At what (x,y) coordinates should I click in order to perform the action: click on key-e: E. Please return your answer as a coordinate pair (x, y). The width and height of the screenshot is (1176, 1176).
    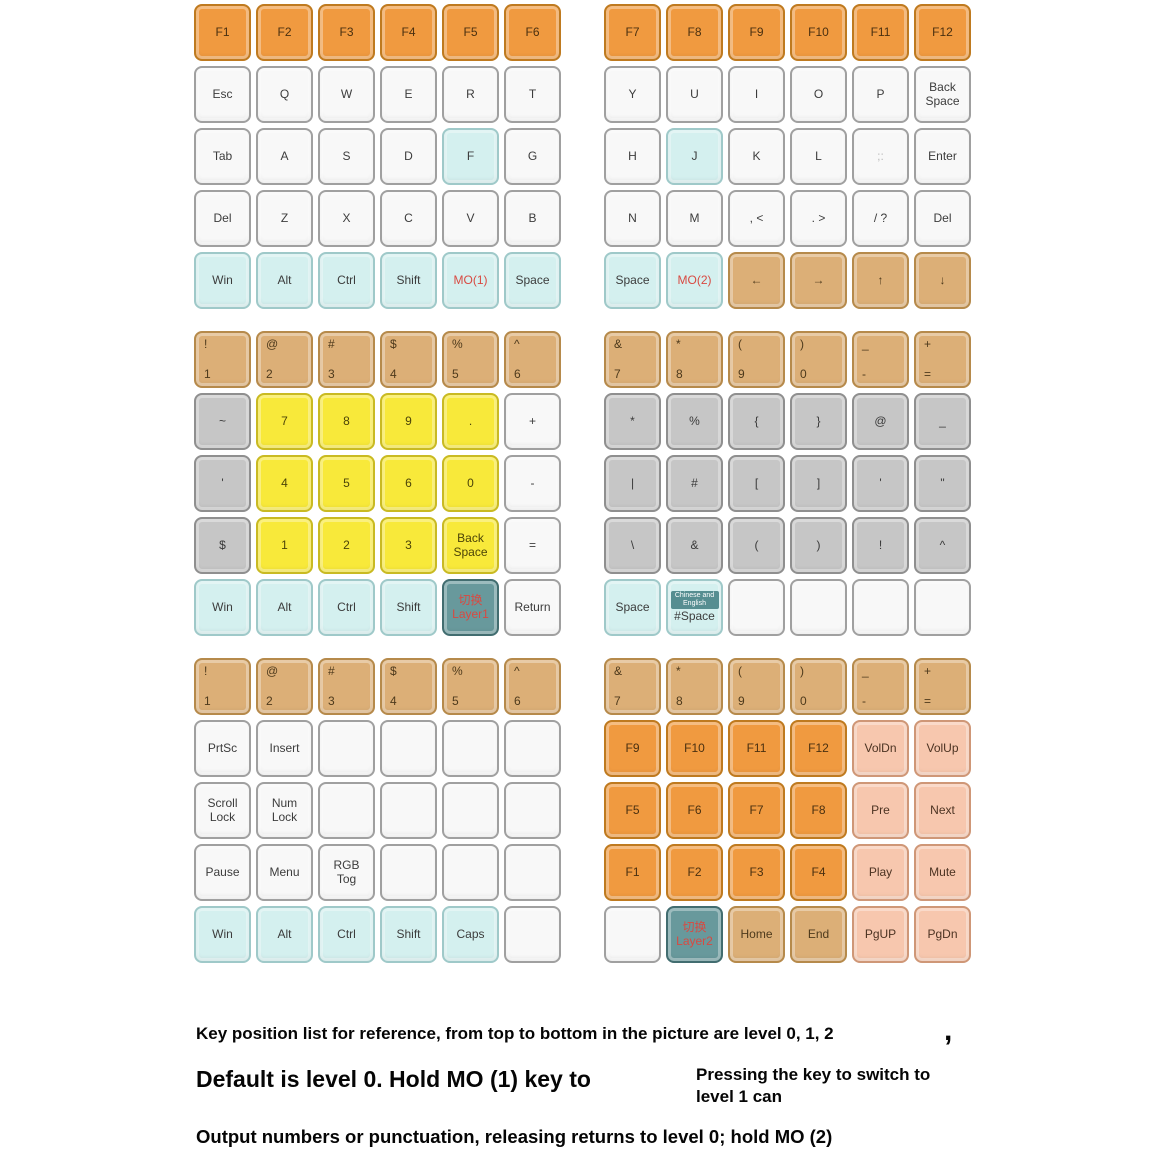
    Looking at the image, I should click on (408, 94).